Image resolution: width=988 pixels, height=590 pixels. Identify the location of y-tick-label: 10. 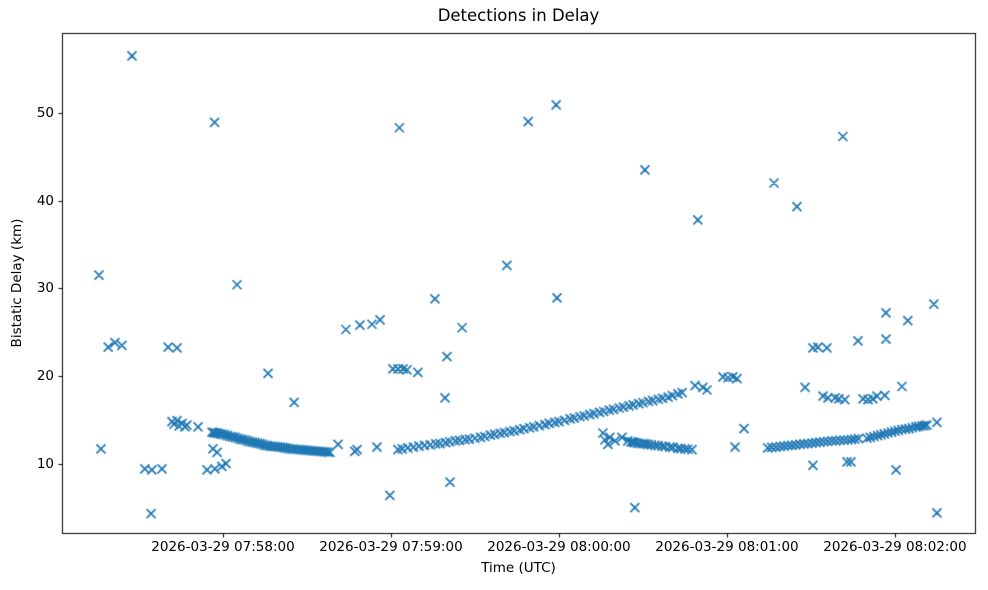
(45, 463).